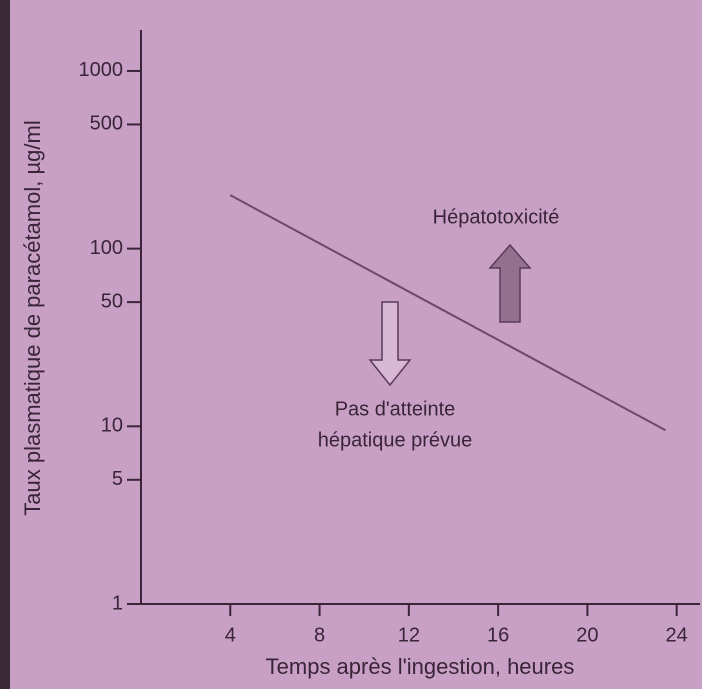 This screenshot has height=689, width=702. What do you see at coordinates (496, 217) in the screenshot?
I see `annotation: Hépatotoxicité` at bounding box center [496, 217].